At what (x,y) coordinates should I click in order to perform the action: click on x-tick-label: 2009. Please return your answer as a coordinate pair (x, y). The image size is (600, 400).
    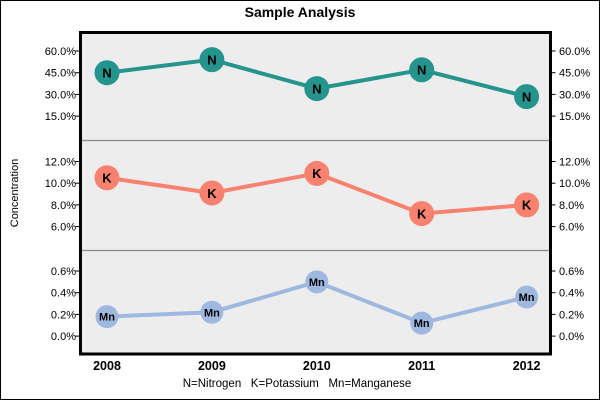
    Looking at the image, I should click on (212, 366).